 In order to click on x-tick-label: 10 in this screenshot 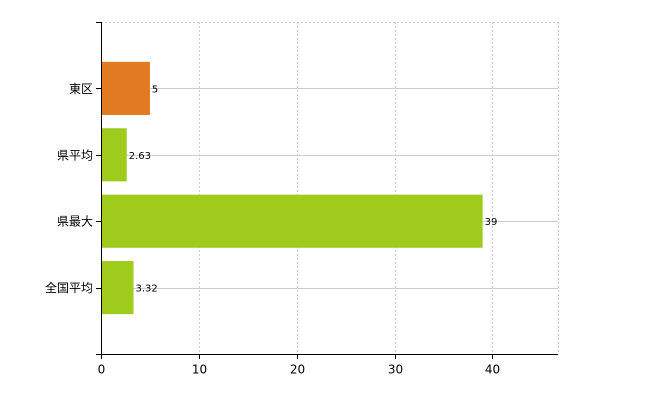, I will do `click(199, 370)`.